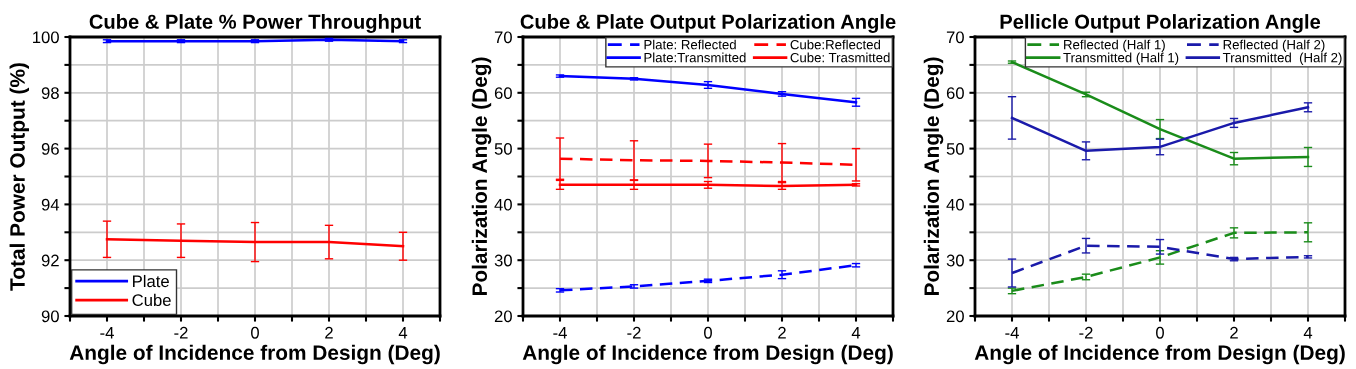  What do you see at coordinates (708, 23) in the screenshot?
I see `chart-title: Cube & Plate Output Polarization Angle` at bounding box center [708, 23].